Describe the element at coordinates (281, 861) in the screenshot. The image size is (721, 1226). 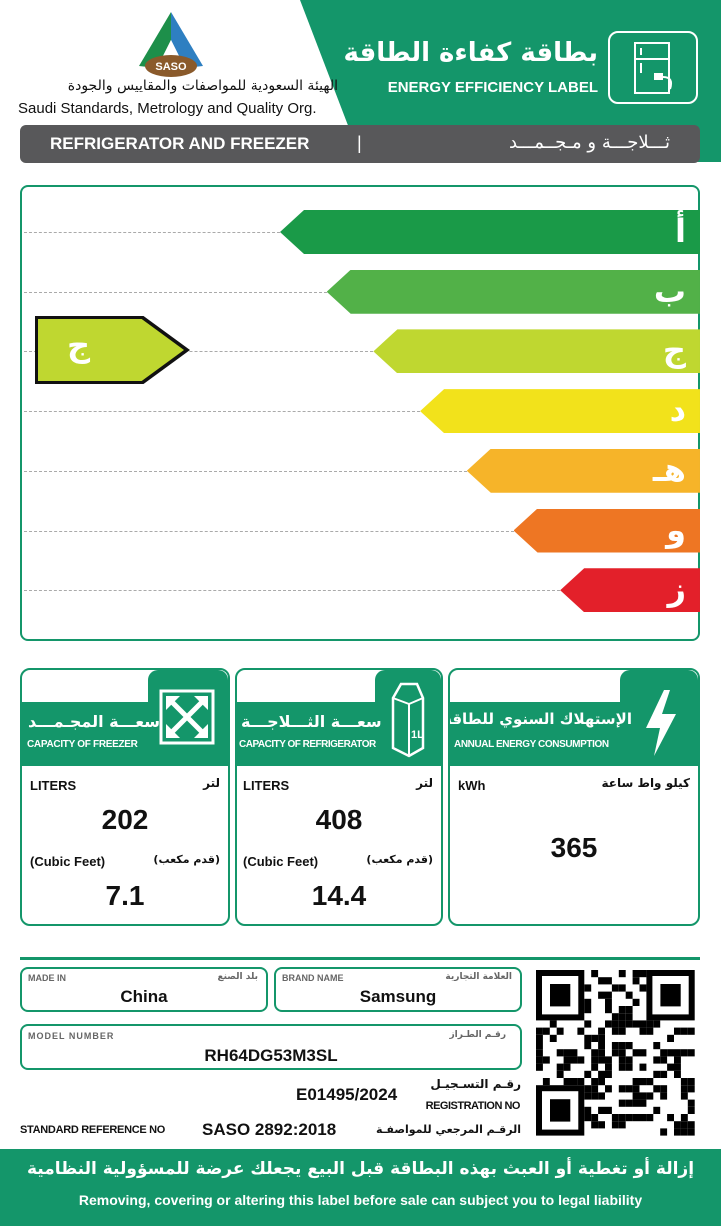
I see `refrigerator-cf-en: (Cubic Feet)` at that location.